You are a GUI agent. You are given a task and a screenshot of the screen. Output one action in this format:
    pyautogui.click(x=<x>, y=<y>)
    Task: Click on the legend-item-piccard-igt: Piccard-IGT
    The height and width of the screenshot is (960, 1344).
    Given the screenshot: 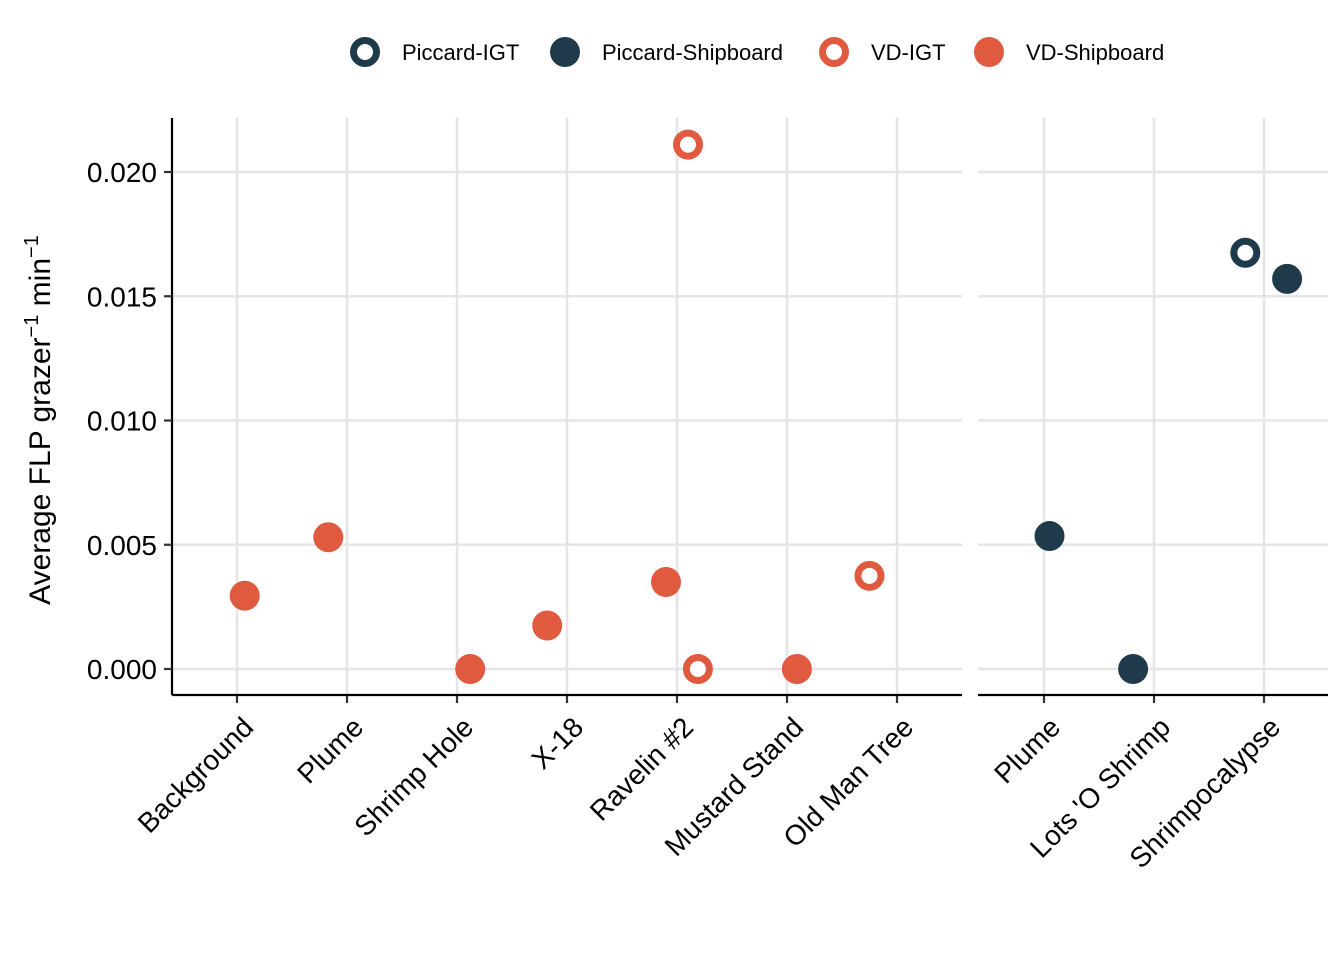 What is the action you would take?
    pyautogui.click(x=434, y=52)
    